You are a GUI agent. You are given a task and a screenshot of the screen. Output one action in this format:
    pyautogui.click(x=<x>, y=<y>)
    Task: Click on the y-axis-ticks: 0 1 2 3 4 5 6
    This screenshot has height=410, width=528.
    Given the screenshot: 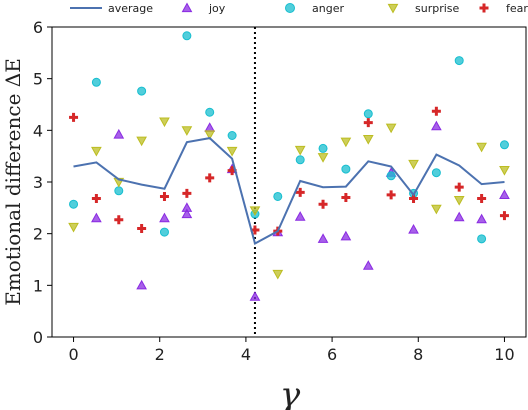 What is the action you would take?
    pyautogui.click(x=42, y=182)
    